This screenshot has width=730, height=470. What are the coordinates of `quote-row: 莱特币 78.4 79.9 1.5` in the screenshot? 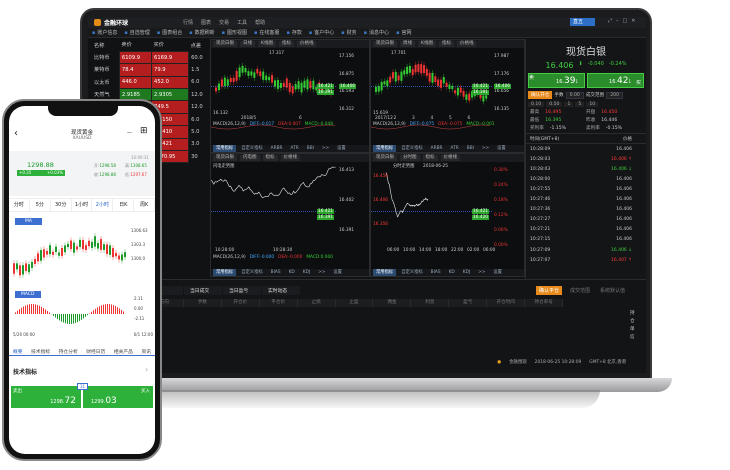 It's located at (151, 70).